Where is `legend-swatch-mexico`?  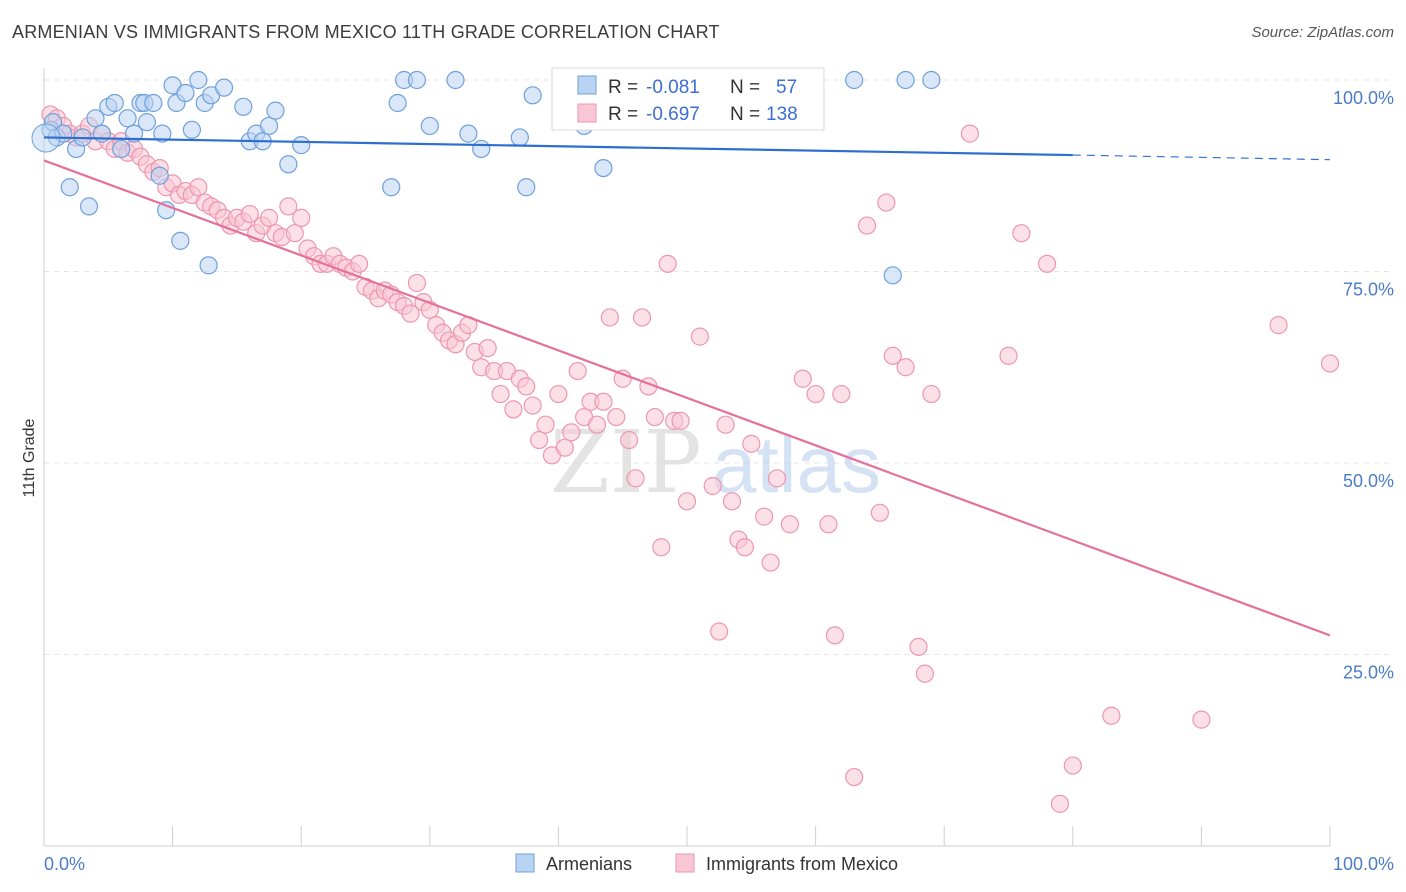 legend-swatch-mexico is located at coordinates (685, 863).